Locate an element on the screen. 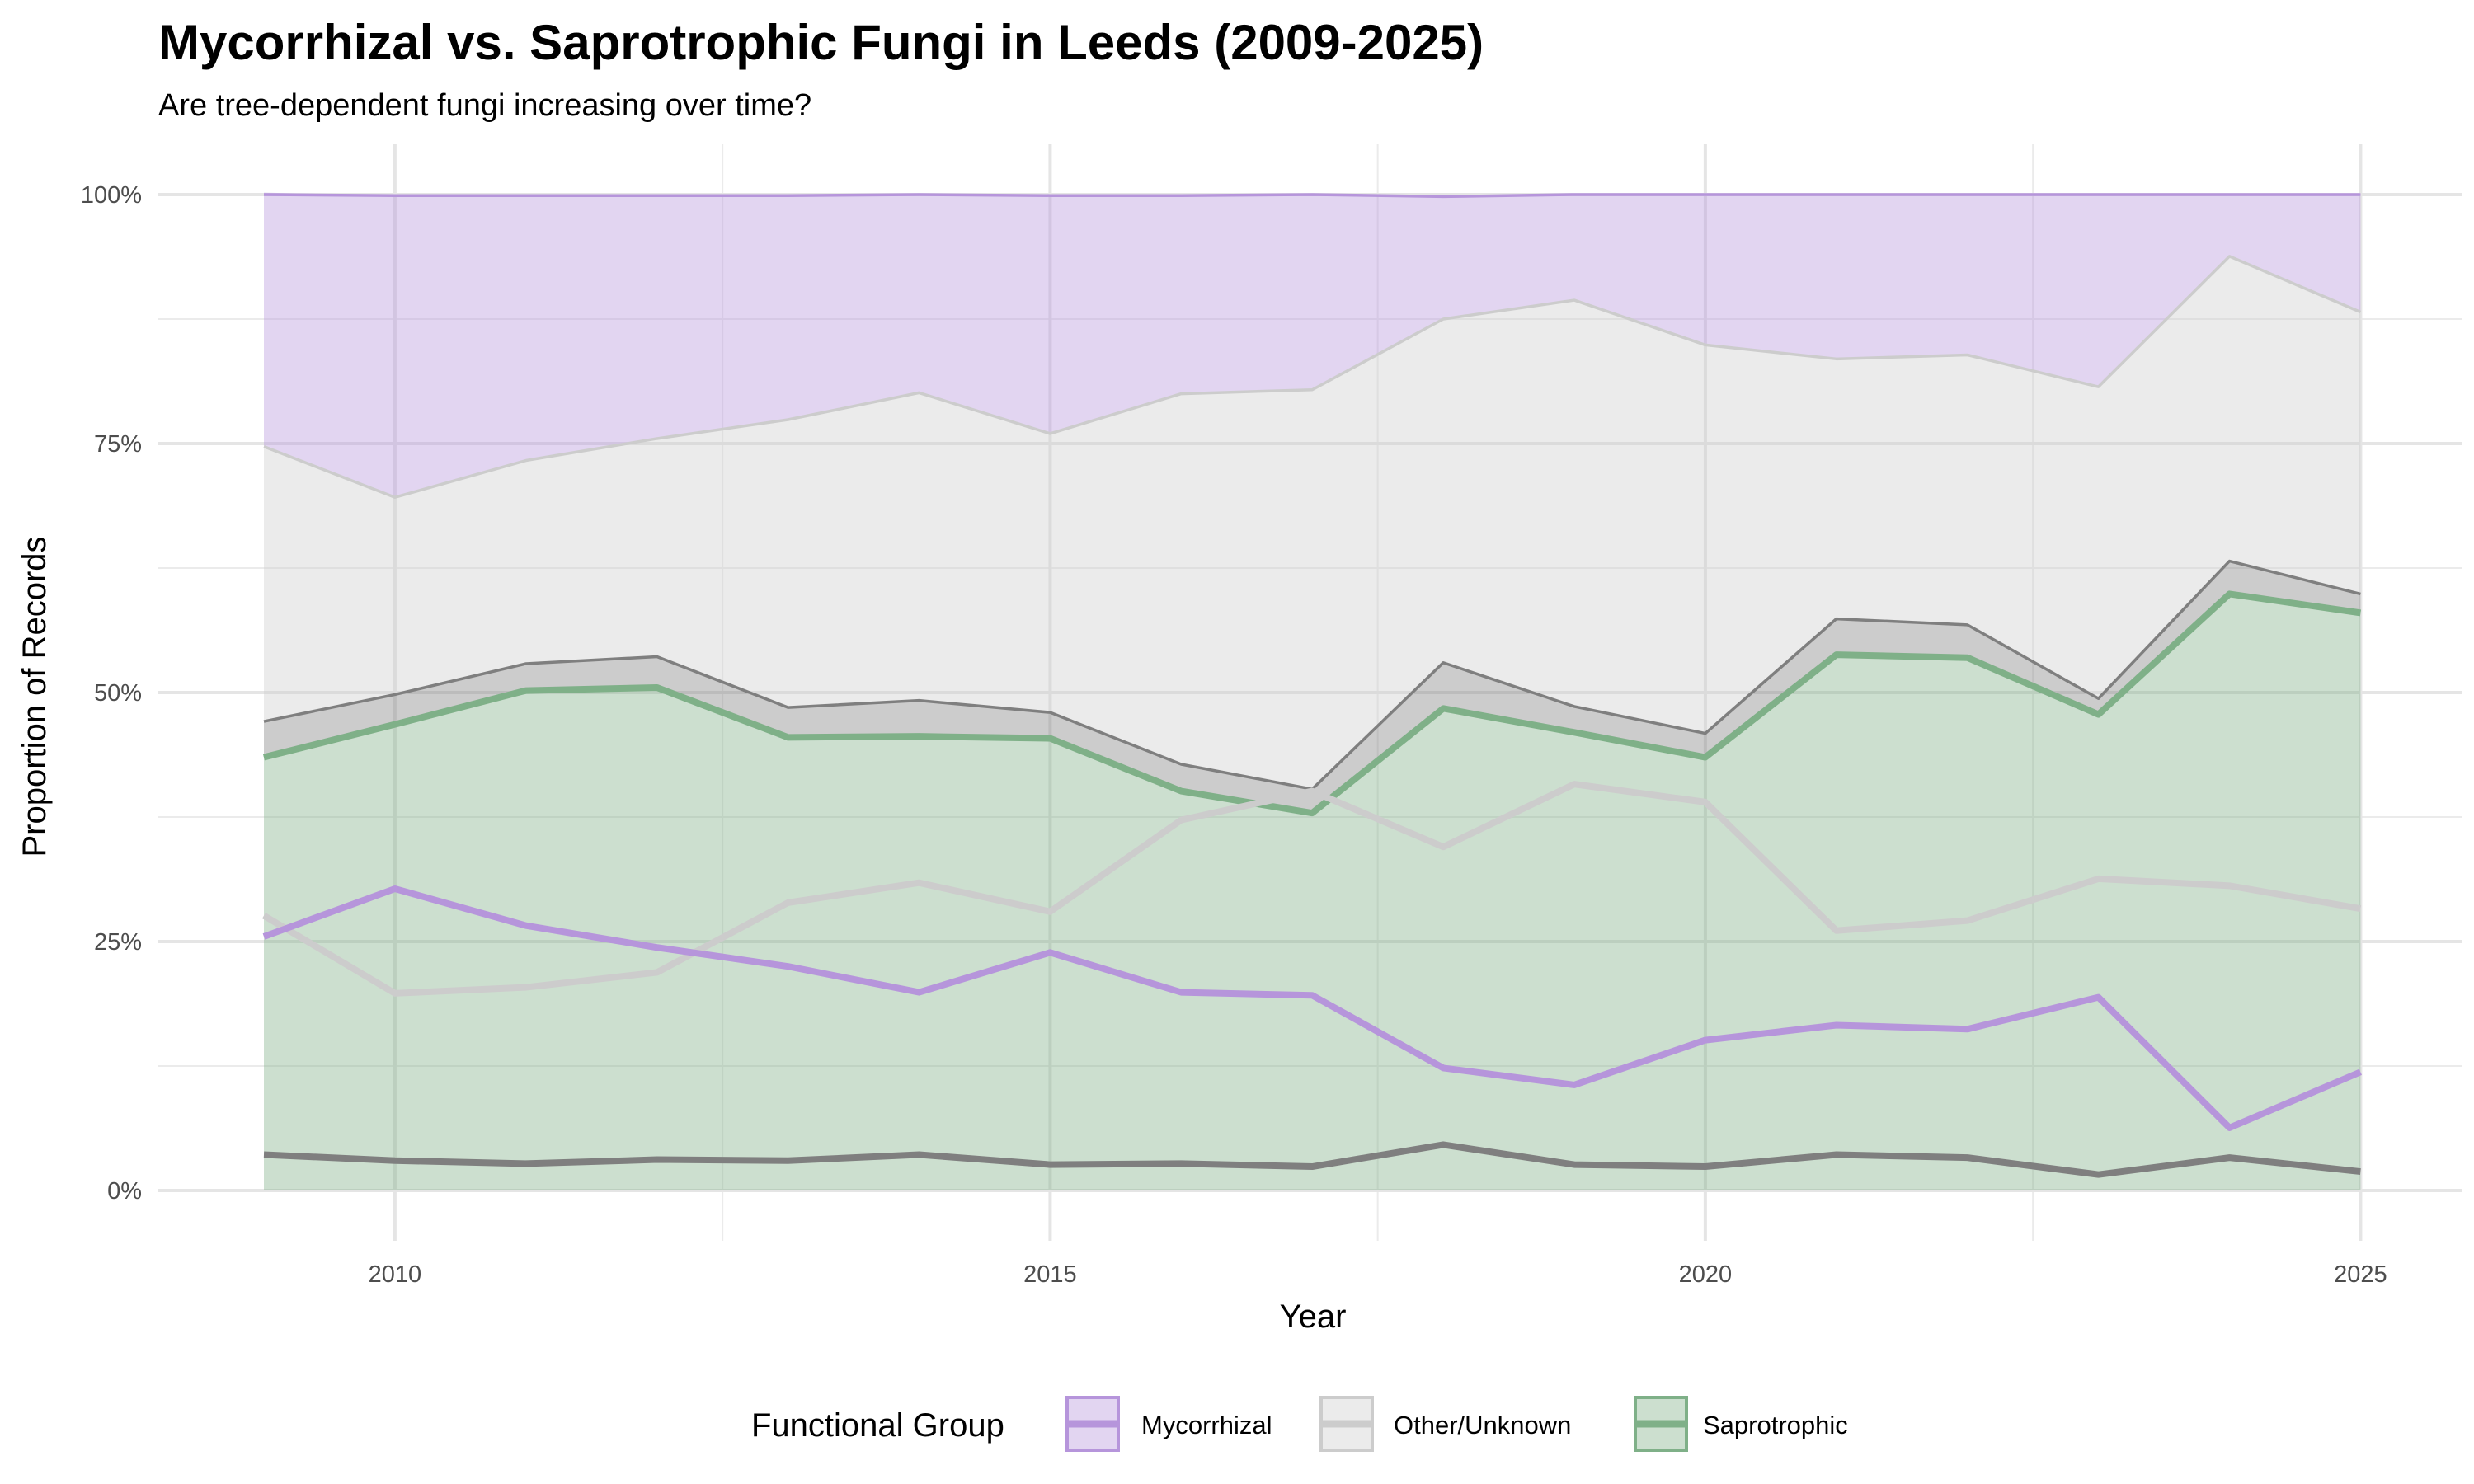  x-tick-label: 2015 is located at coordinates (1050, 1274).